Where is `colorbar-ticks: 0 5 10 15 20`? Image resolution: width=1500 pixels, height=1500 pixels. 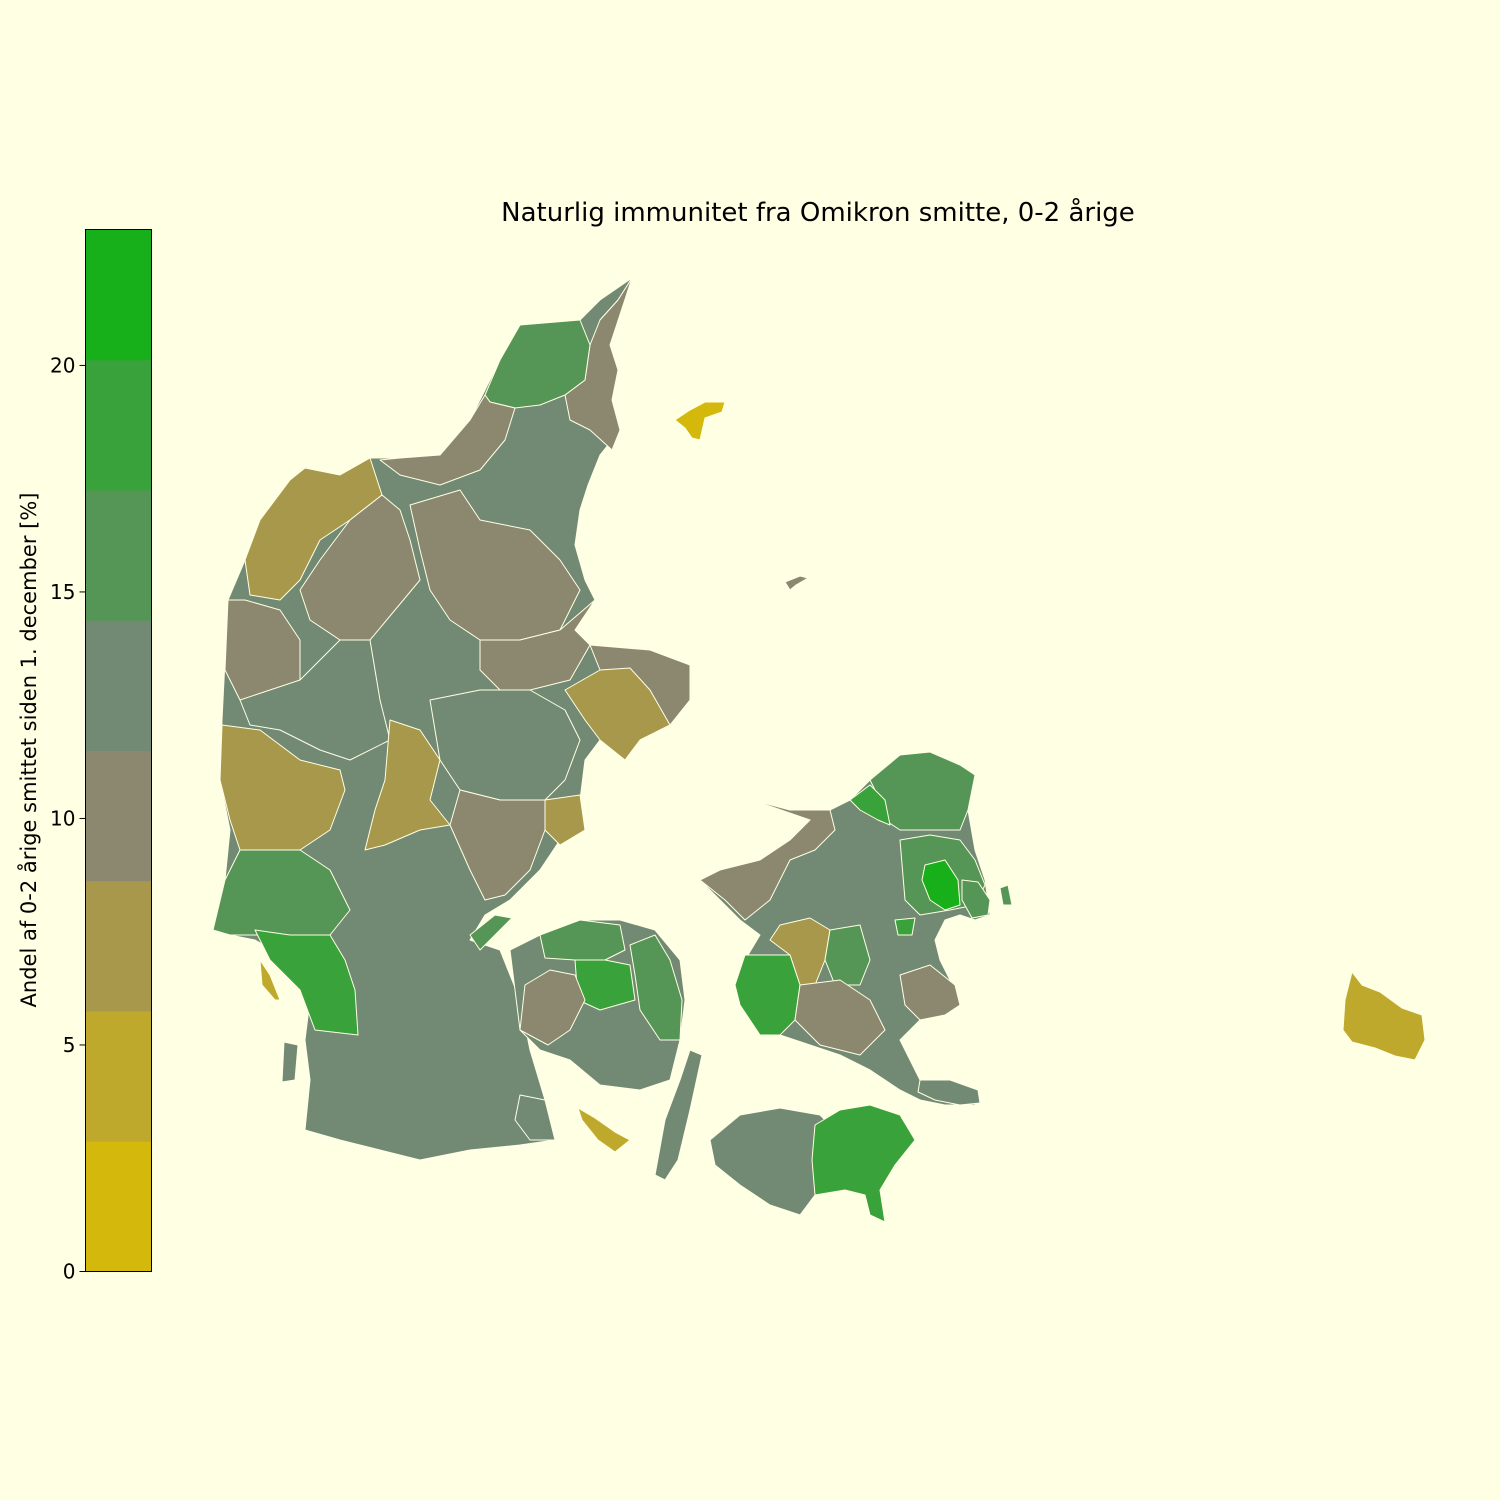
colorbar-ticks: 0 5 10 15 20 is located at coordinates (68, 818).